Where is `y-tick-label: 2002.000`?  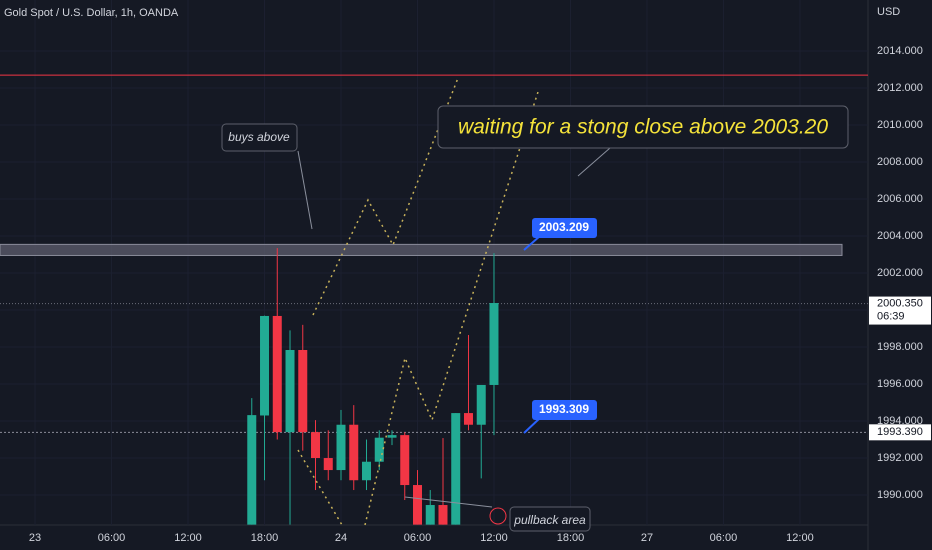 y-tick-label: 2002.000 is located at coordinates (900, 273).